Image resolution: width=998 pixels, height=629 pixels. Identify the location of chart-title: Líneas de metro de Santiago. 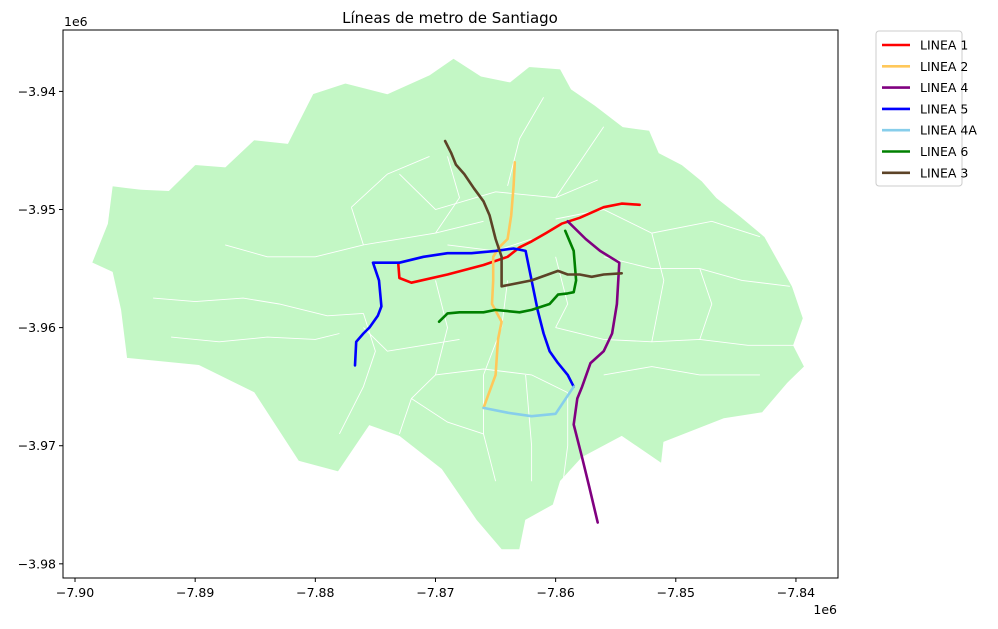
(450, 18).